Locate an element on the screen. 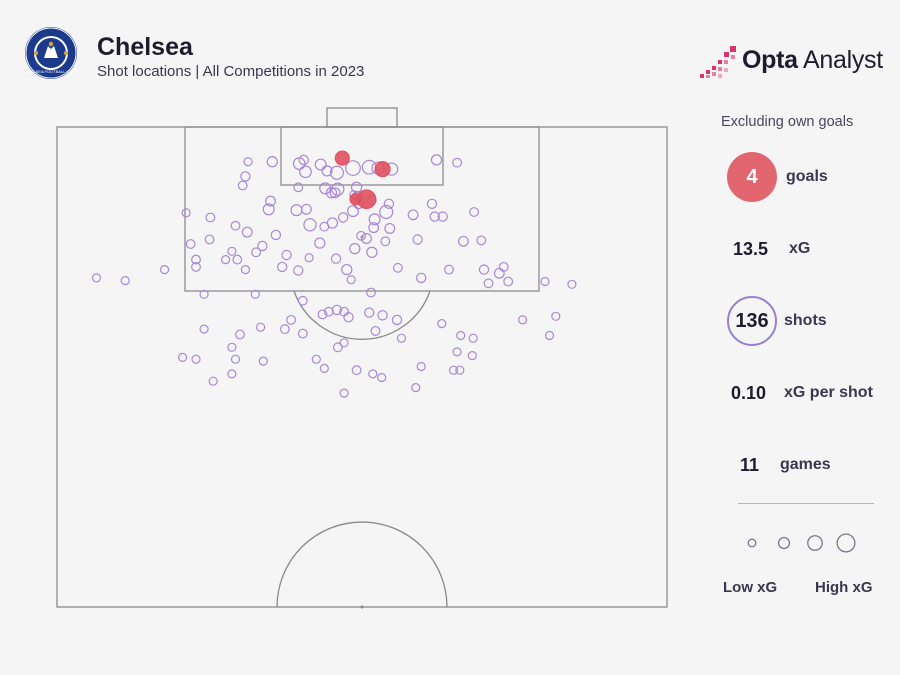 This screenshot has width=900, height=675. opta-analyst-logo is located at coordinates (718, 62).